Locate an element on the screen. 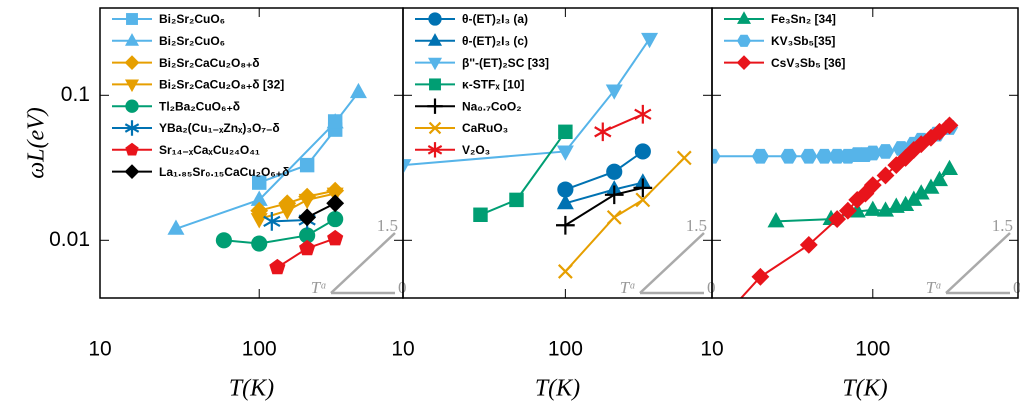 The width and height of the screenshot is (1020, 410). legend-label: κ-STFₓ [10] is located at coordinates (493, 85).